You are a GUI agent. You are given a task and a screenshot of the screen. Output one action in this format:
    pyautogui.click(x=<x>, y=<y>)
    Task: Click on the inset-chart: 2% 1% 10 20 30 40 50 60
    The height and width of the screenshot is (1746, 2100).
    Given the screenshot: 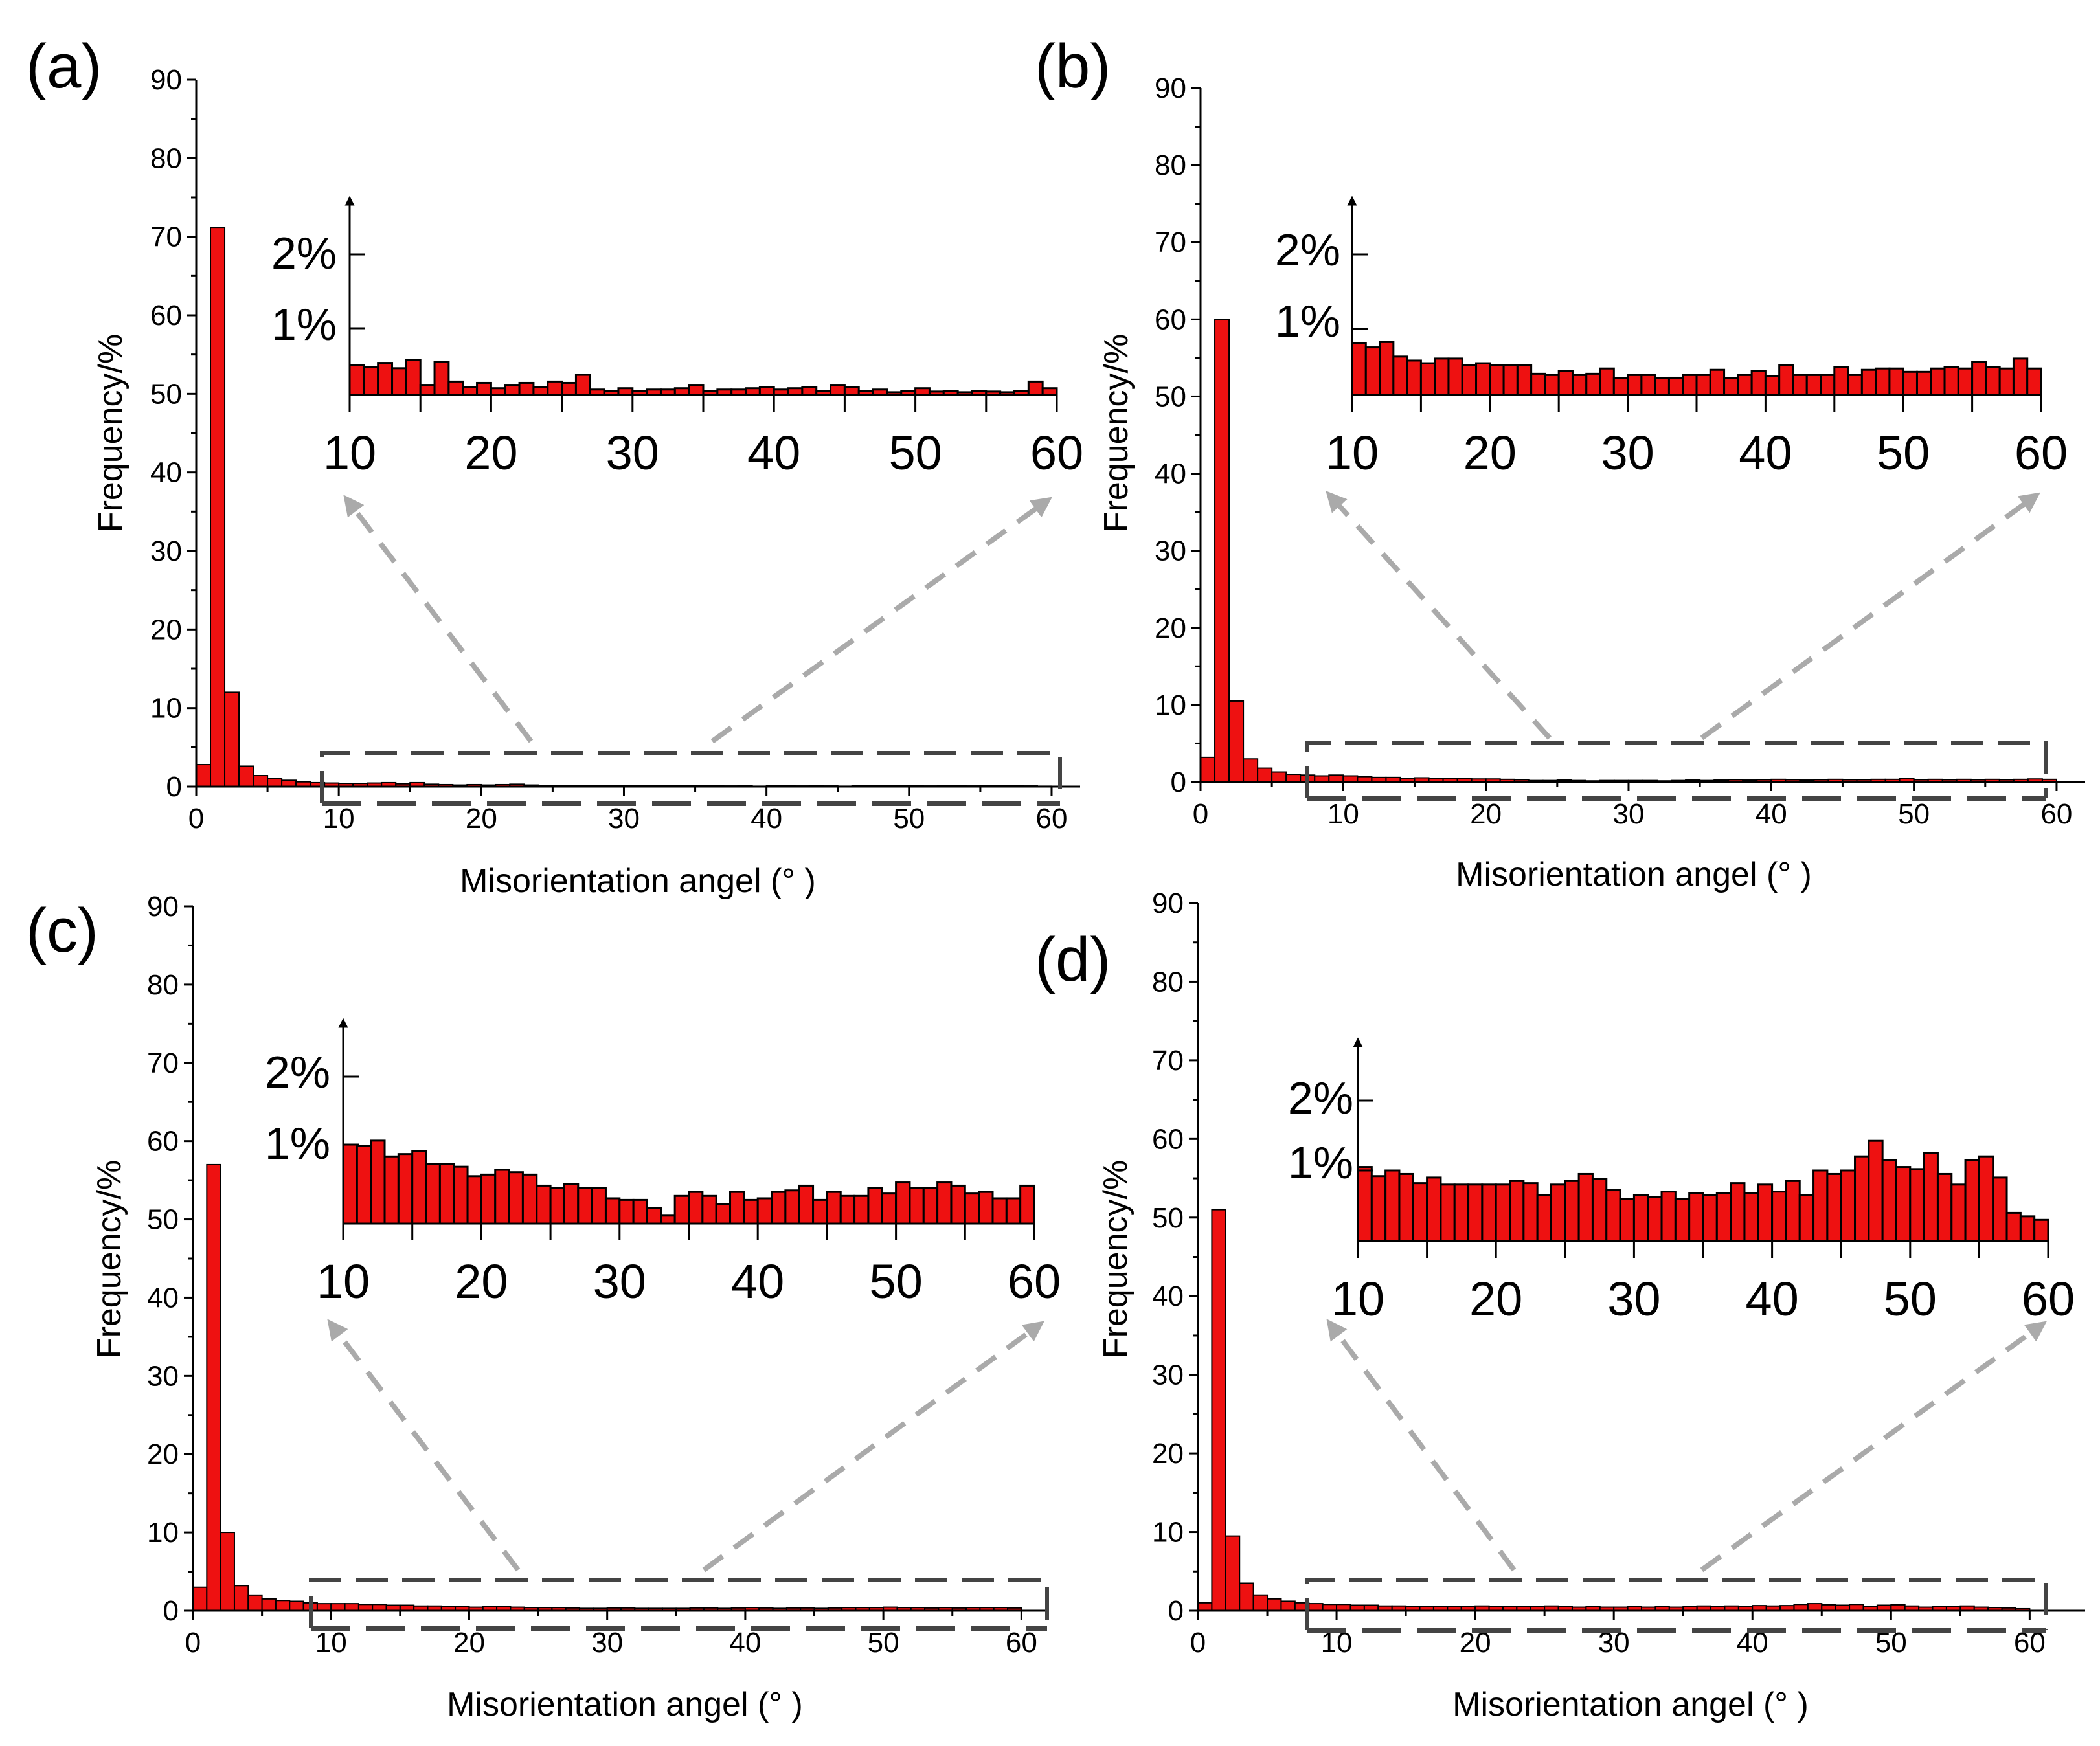 What is the action you would take?
    pyautogui.click(x=1671, y=338)
    